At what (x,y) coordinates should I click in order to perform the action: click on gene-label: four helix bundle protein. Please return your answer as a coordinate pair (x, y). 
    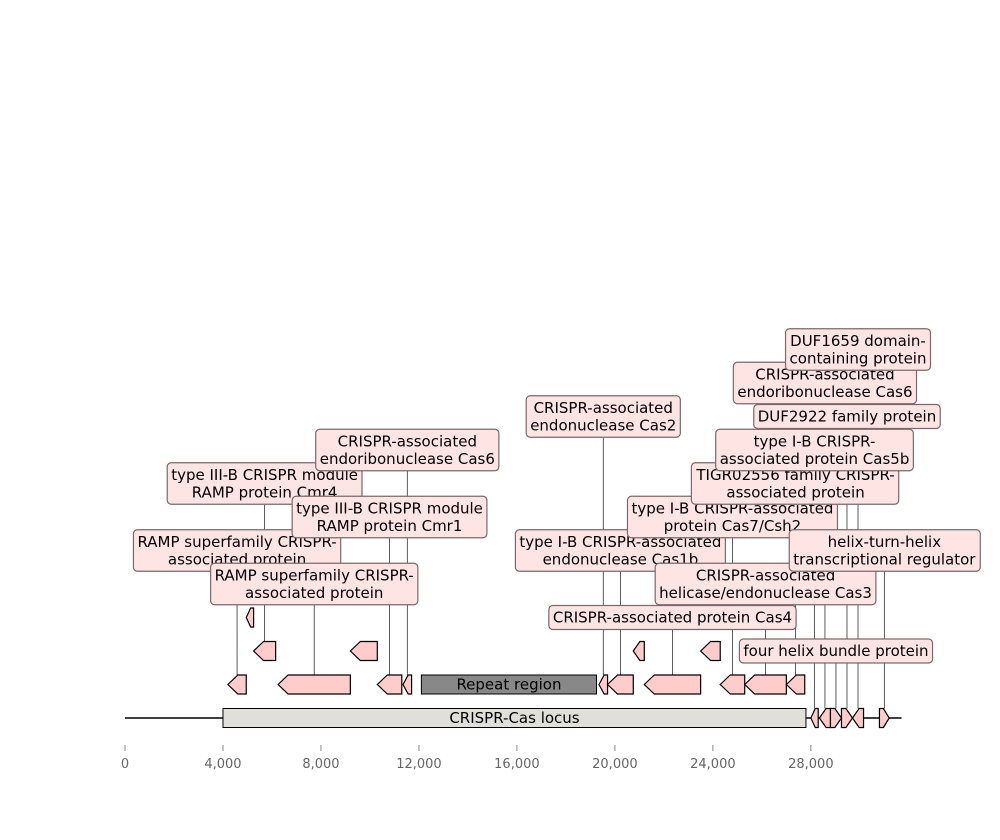
    Looking at the image, I should click on (835, 651).